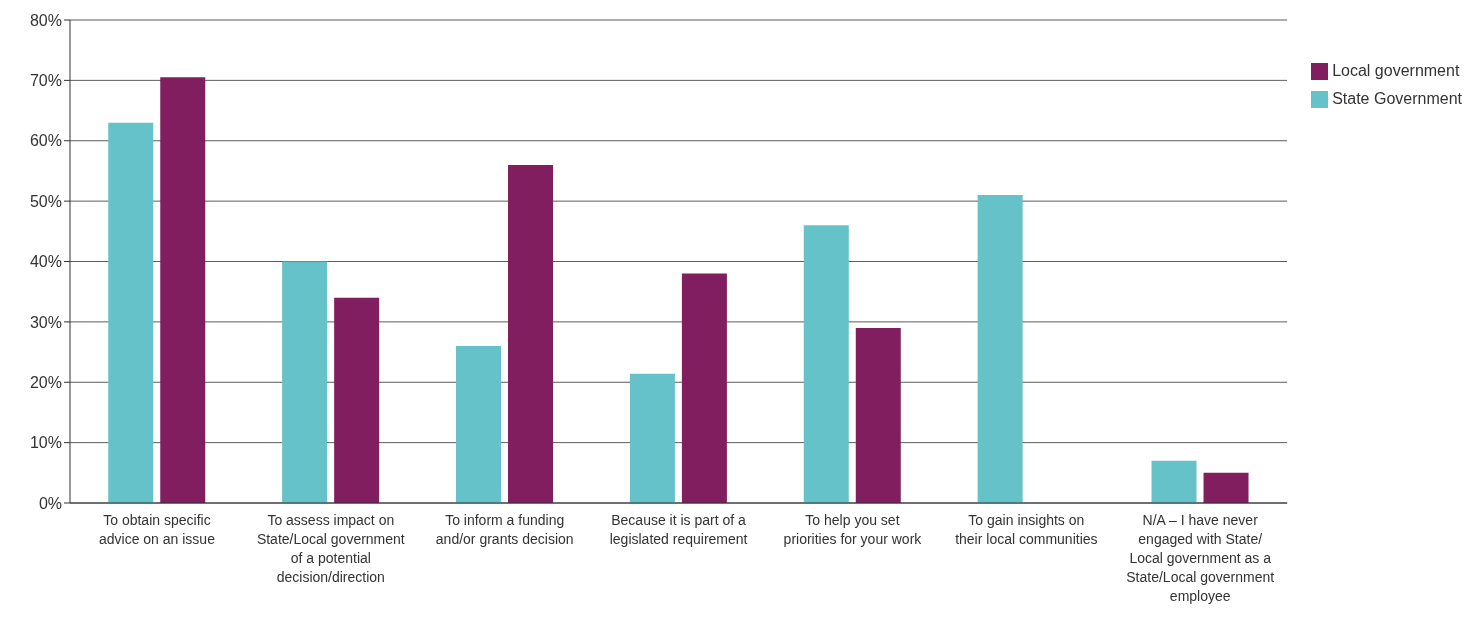 The height and width of the screenshot is (621, 1484). I want to click on x-tick-label: To inform a funding and/or grants decision, so click(504, 529).